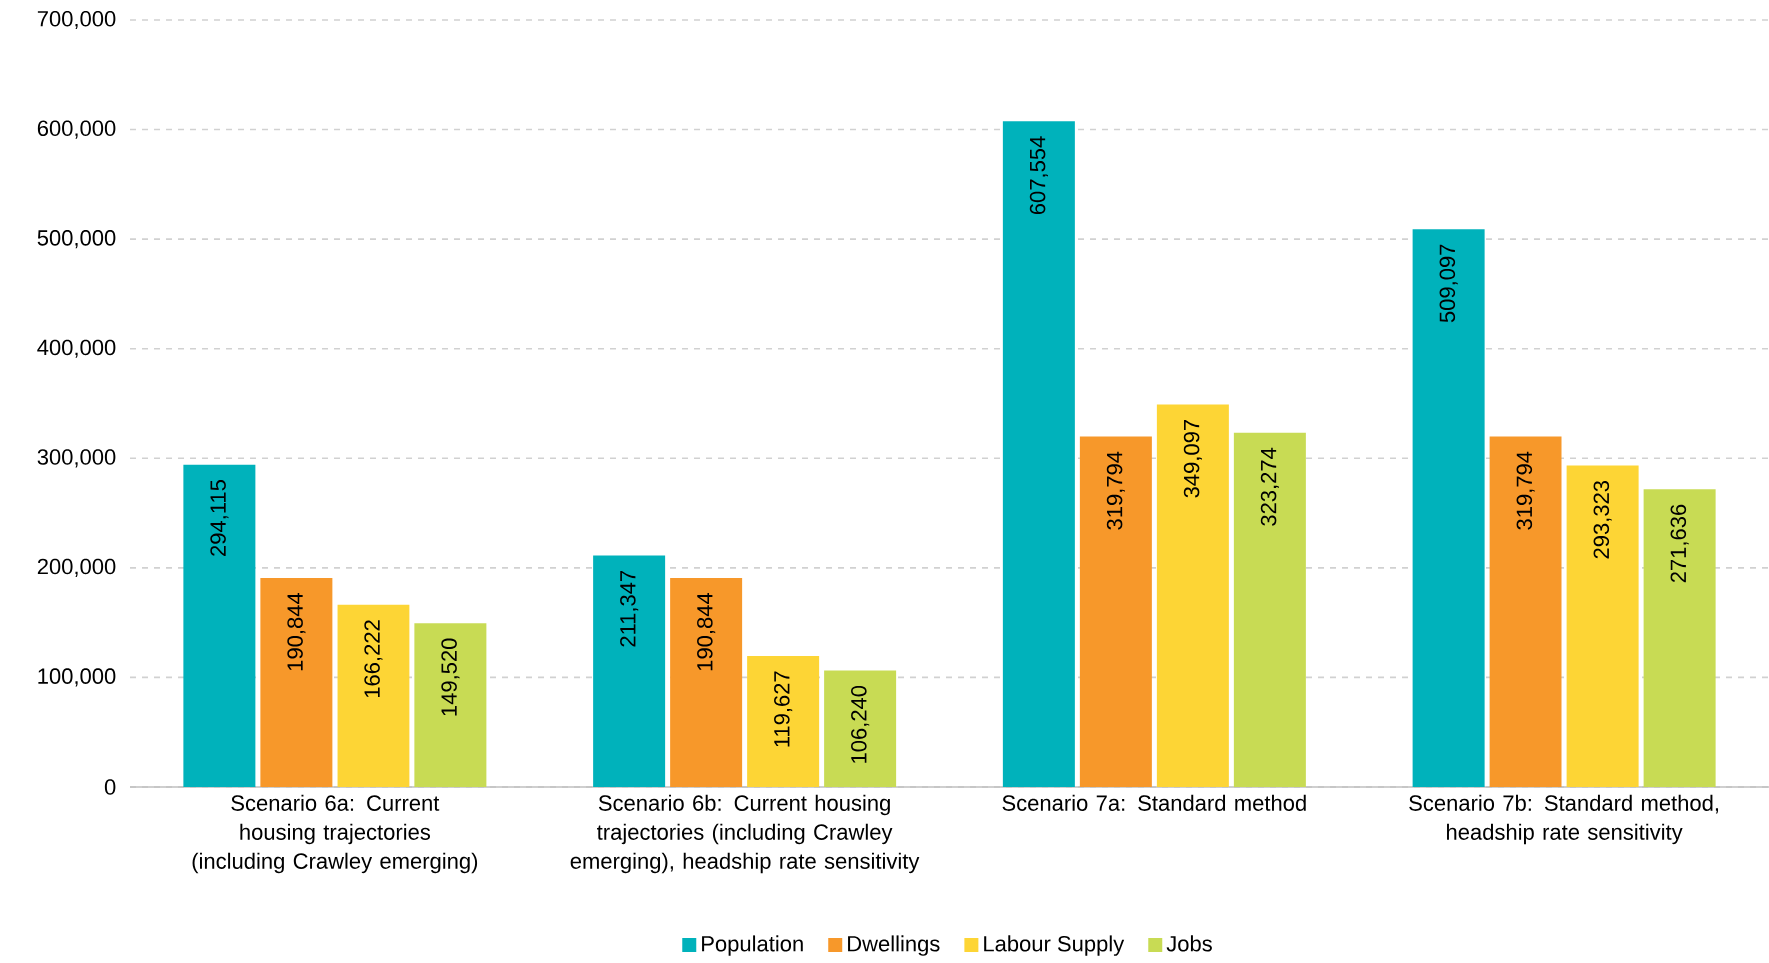 The image size is (1769, 963). Describe the element at coordinates (1038, 175) in the screenshot. I see `data-label: 607,554` at that location.